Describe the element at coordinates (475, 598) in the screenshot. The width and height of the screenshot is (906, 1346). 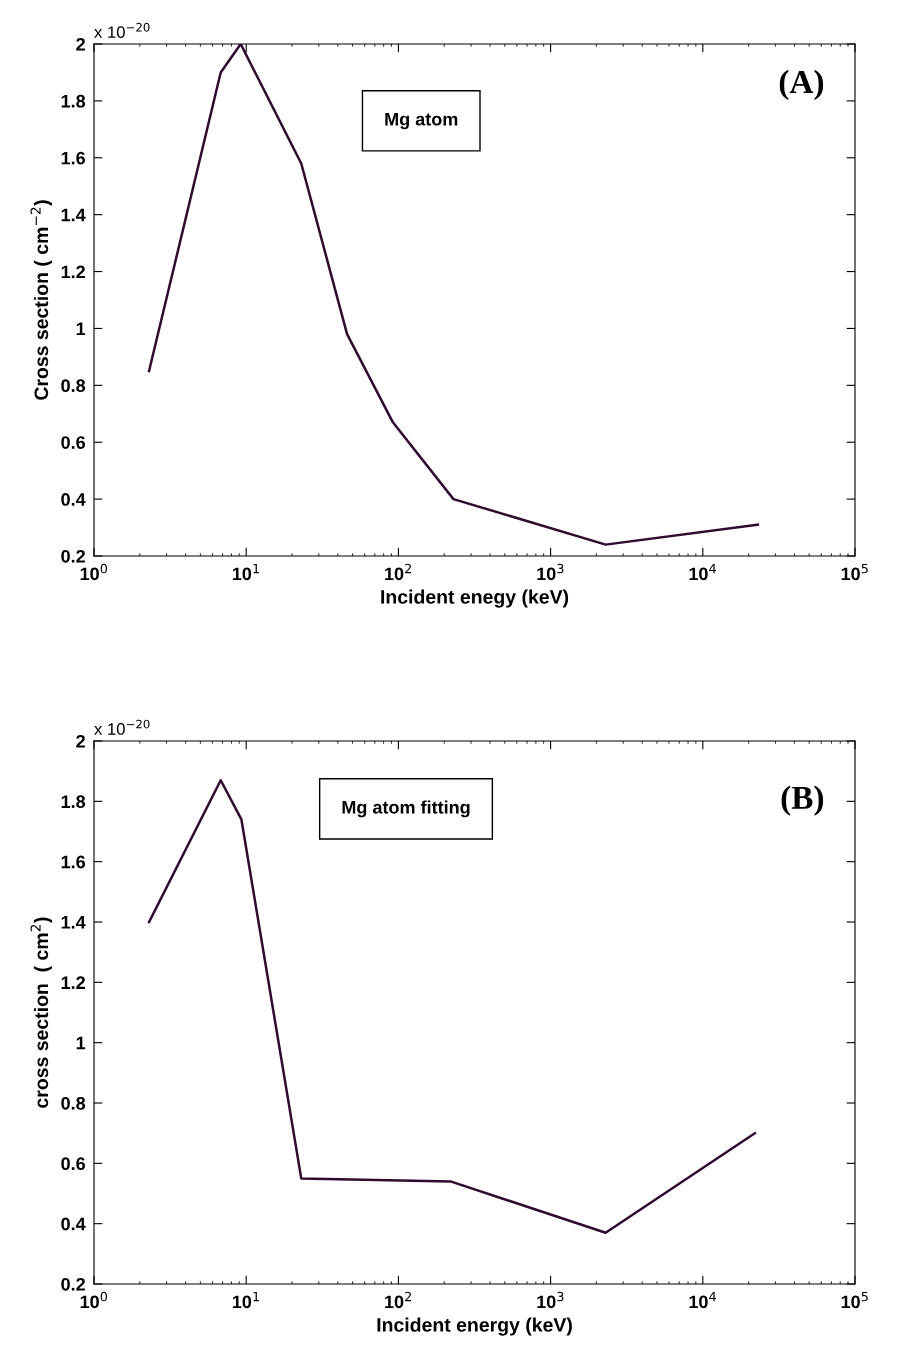
I see `x-axis-title: Incident enegy (keV)` at that location.